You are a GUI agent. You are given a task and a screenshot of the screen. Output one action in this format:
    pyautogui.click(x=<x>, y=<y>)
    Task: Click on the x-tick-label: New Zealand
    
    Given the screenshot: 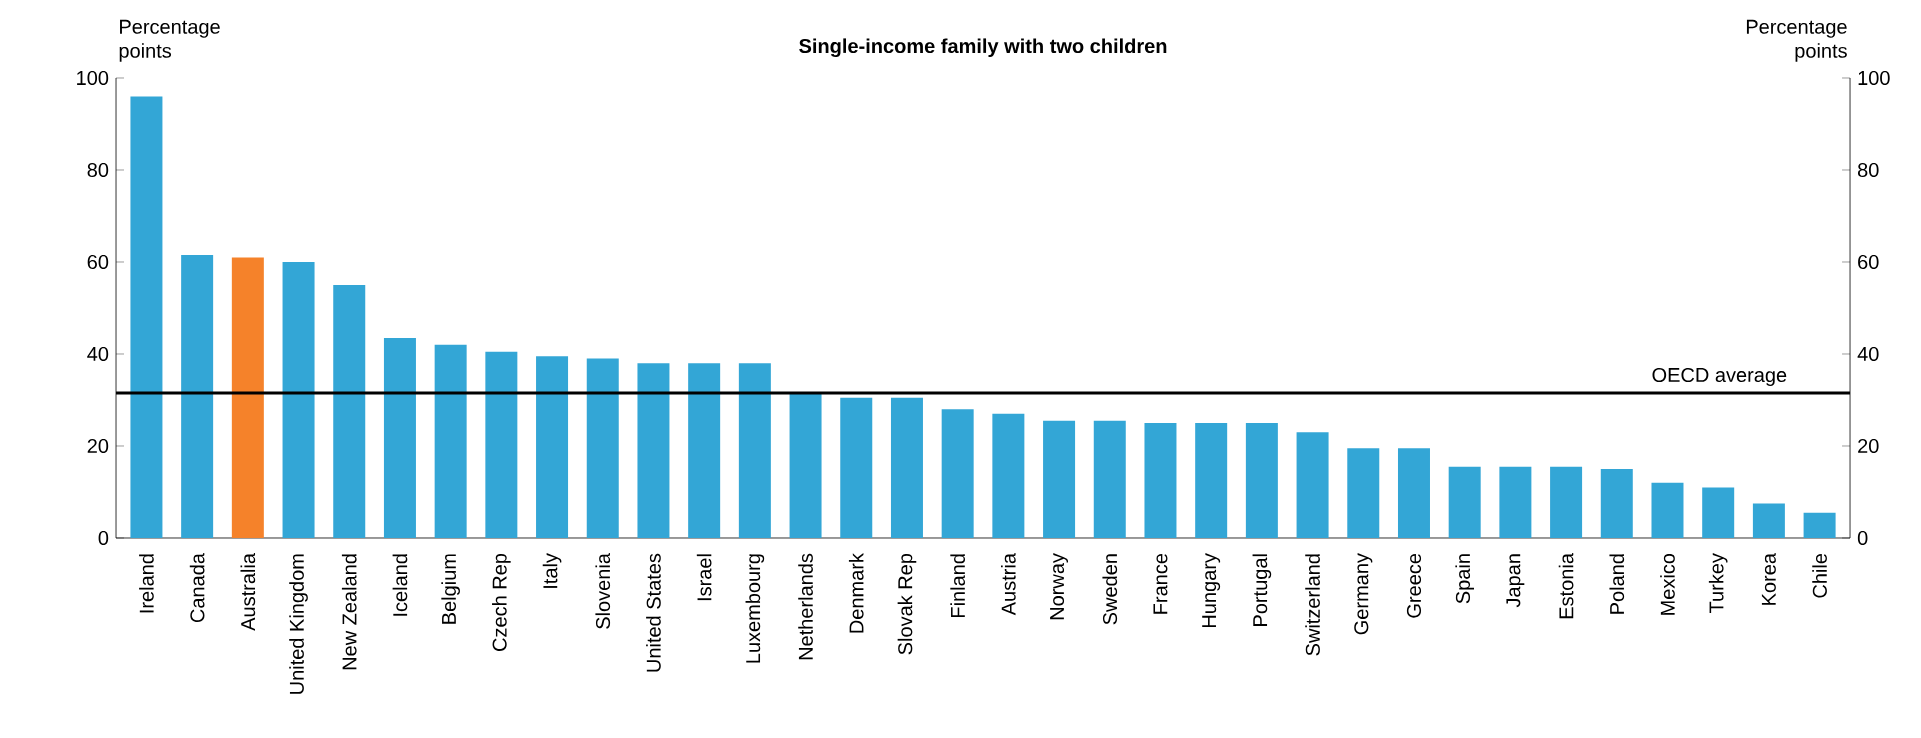 What is the action you would take?
    pyautogui.click(x=349, y=612)
    